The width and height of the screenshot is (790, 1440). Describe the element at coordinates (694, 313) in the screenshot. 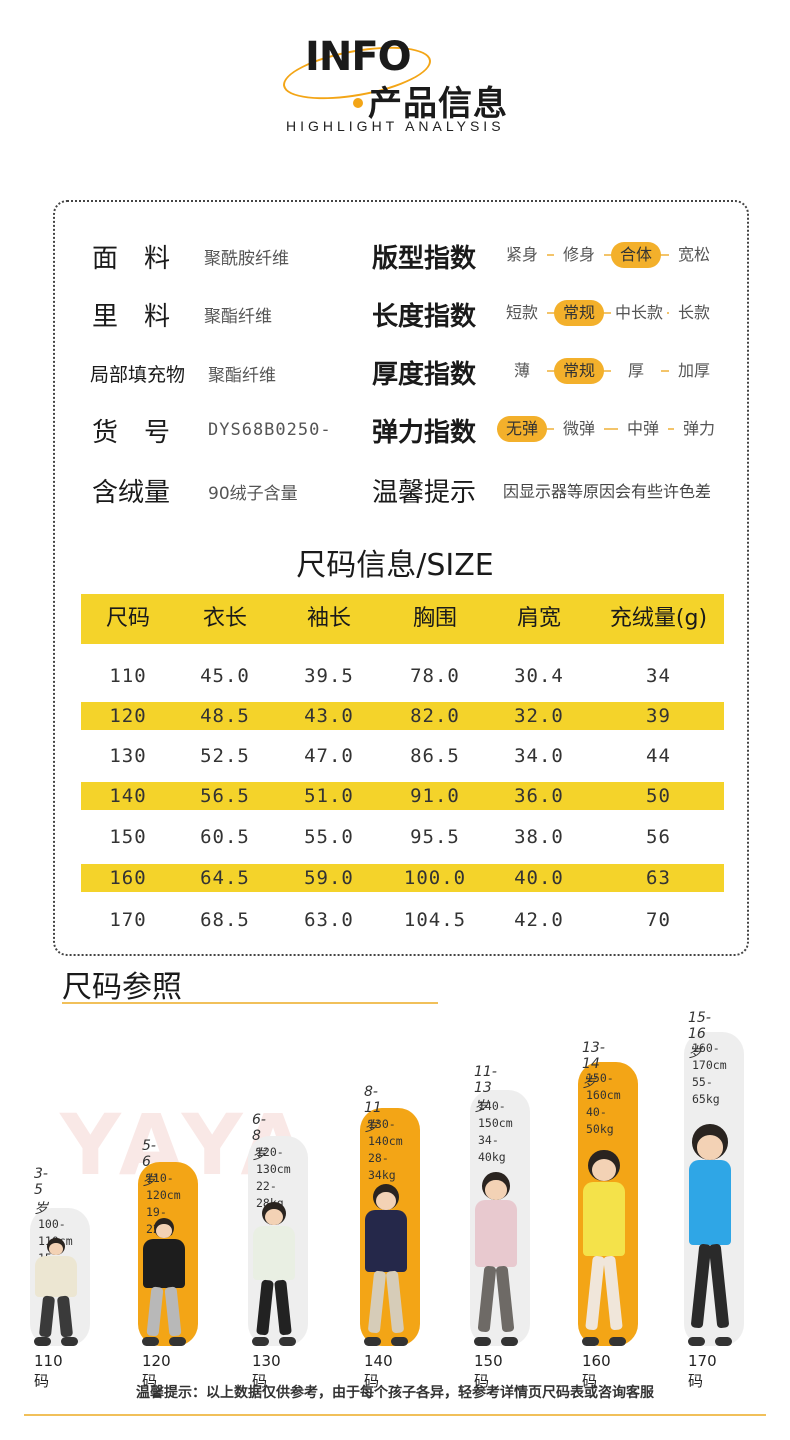

I see `scale-option: 长款` at that location.